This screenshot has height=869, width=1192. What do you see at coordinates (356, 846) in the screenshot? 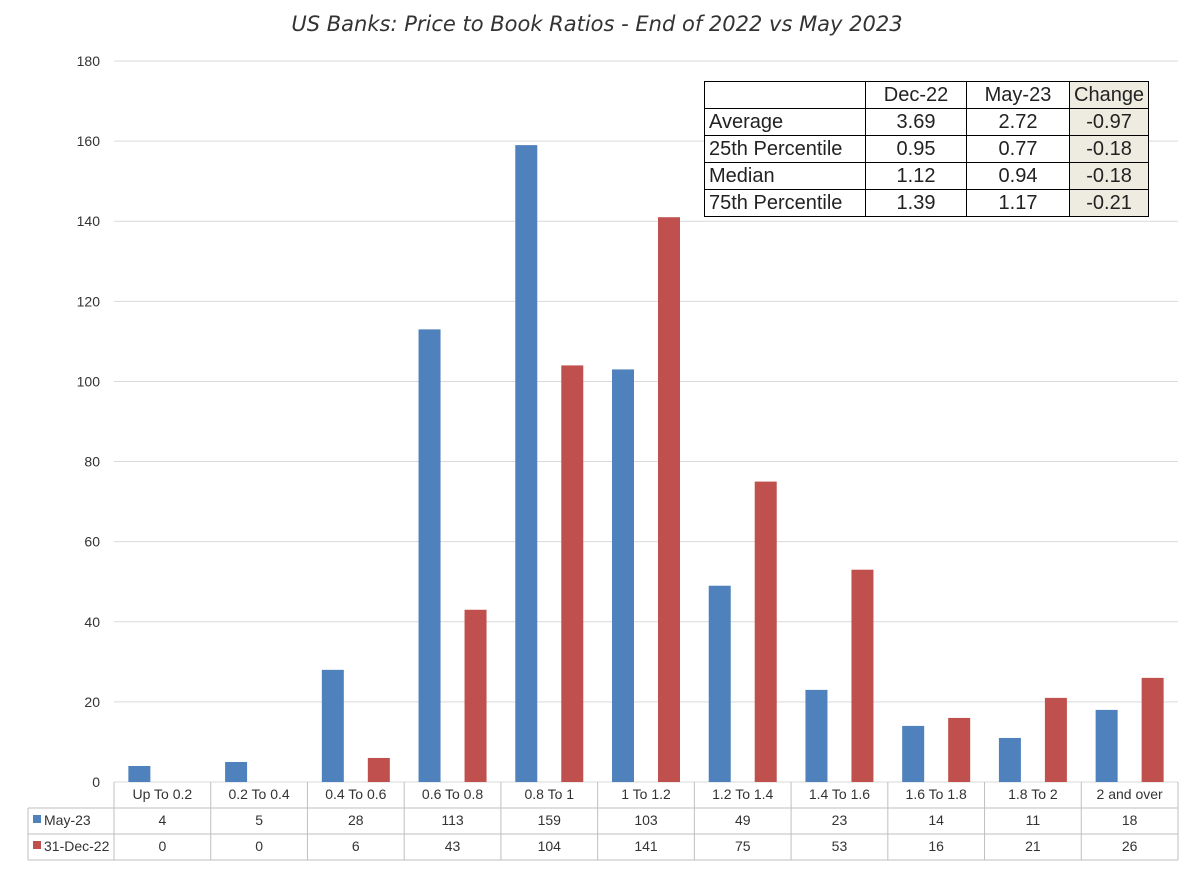
I see `data-table-value: 6` at bounding box center [356, 846].